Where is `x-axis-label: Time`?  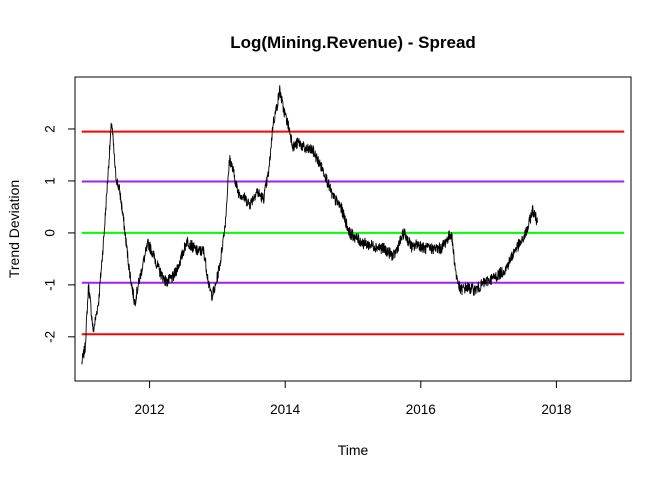
x-axis-label: Time is located at coordinates (353, 450).